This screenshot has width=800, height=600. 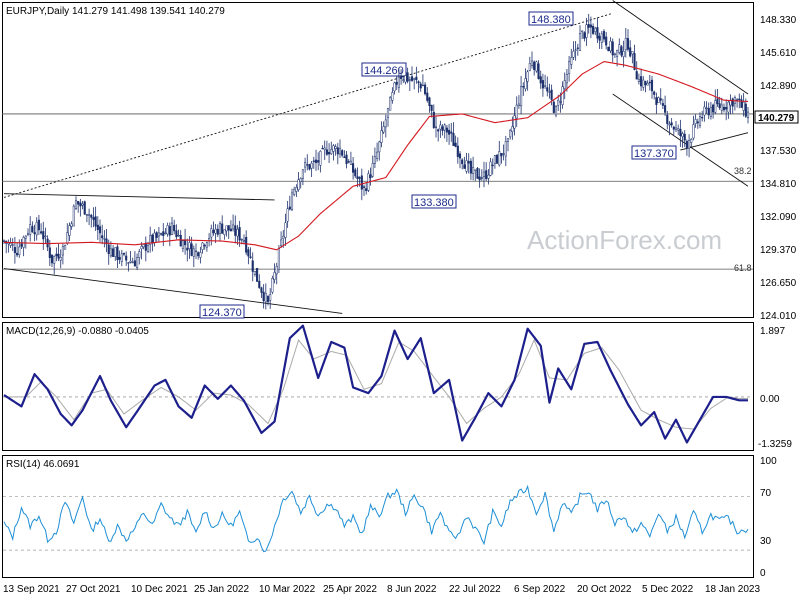 I want to click on annotation-label: 144.260, so click(x=384, y=71).